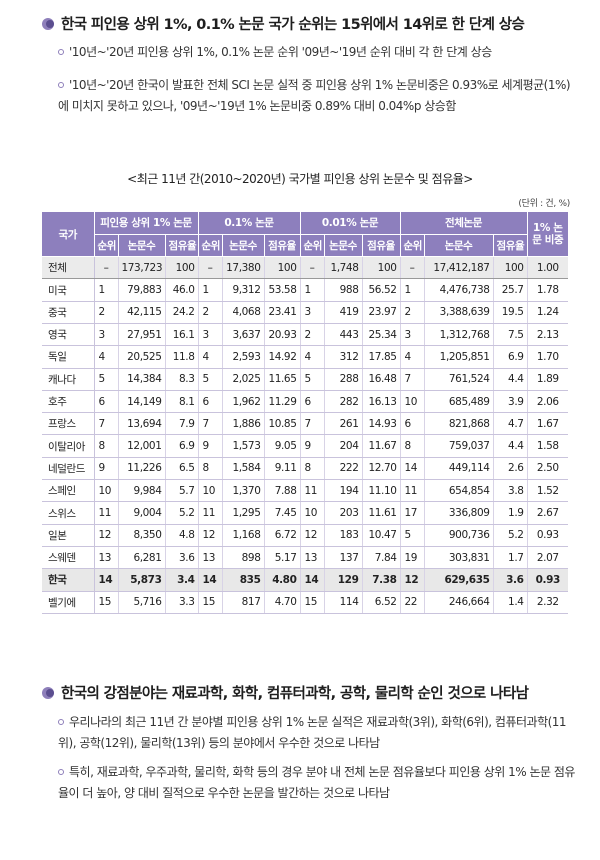 This screenshot has height=860, width=600. Describe the element at coordinates (106, 491) in the screenshot. I see `cell-top1-rank: 10` at that location.